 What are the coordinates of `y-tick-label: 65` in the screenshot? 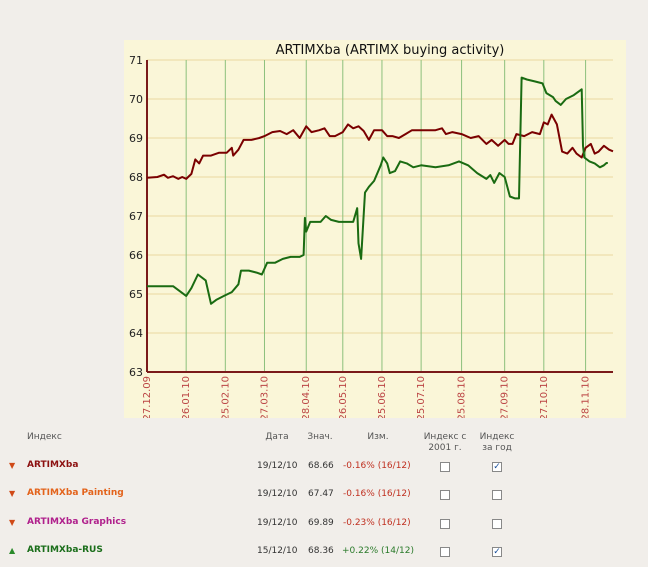 It's located at (136, 294).